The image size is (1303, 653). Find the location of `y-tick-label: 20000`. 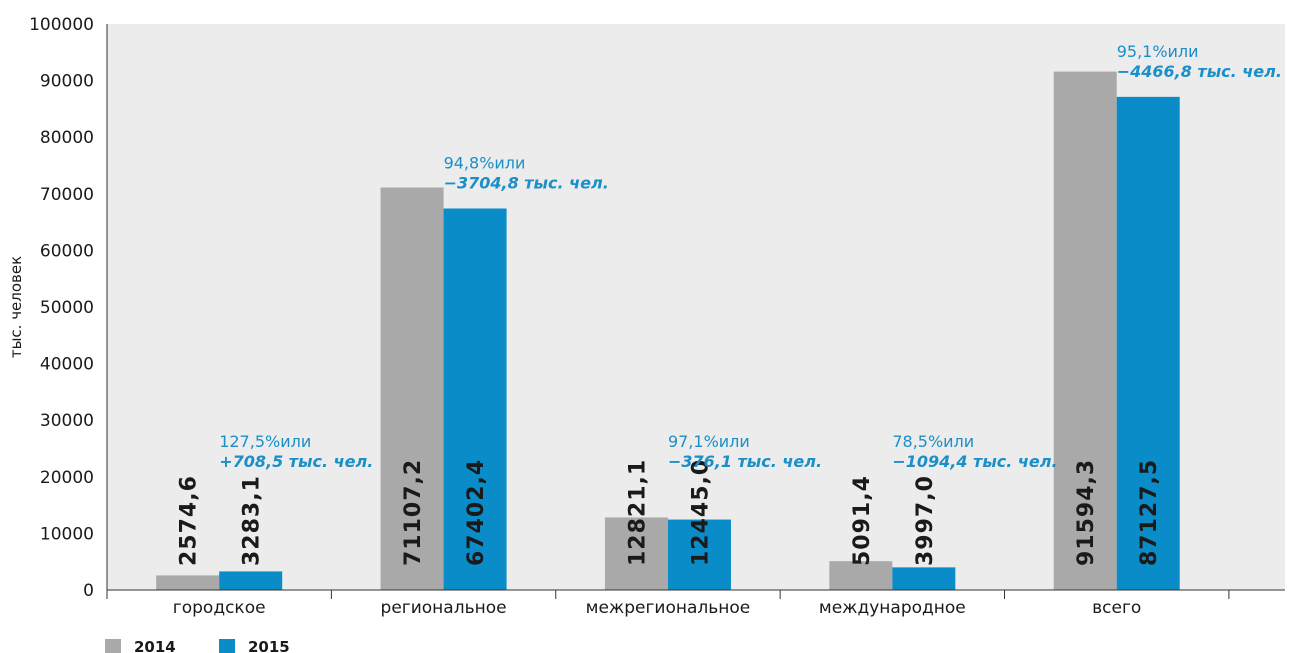

y-tick-label: 20000 is located at coordinates (67, 478).